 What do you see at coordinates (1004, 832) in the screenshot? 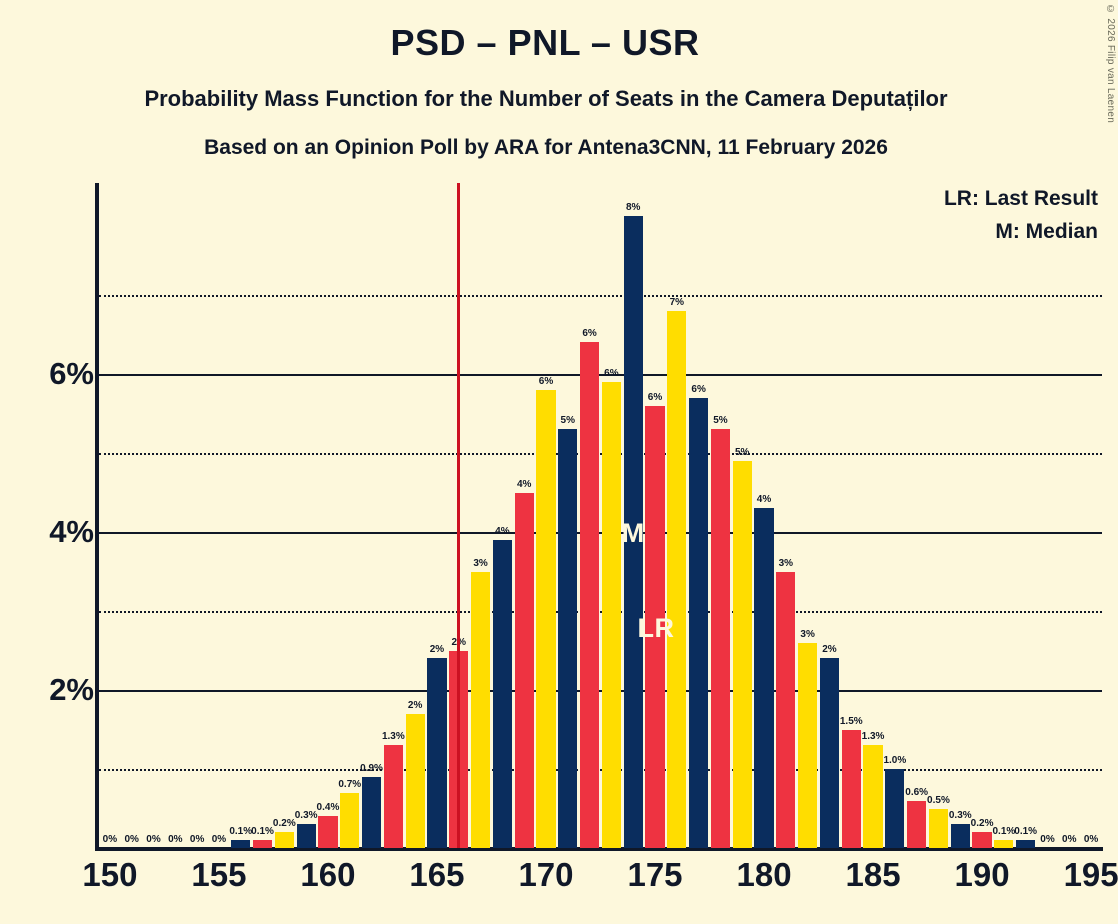
I see `bar-label-seat-191: 0.1%` at bounding box center [1004, 832].